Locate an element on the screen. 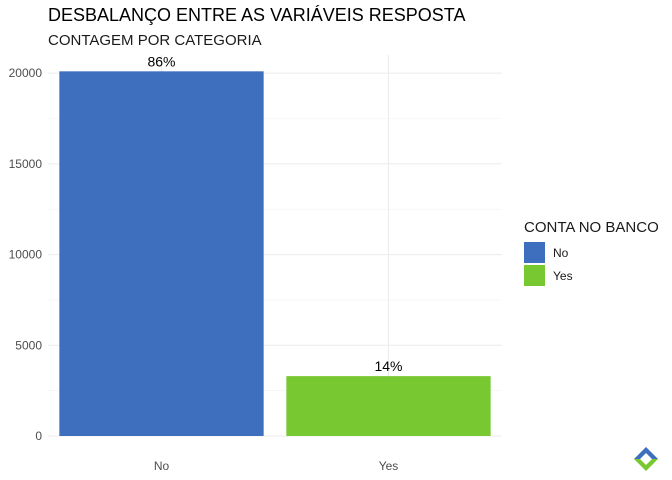 The width and height of the screenshot is (672, 480). legend-label-yes: Yes is located at coordinates (563, 275).